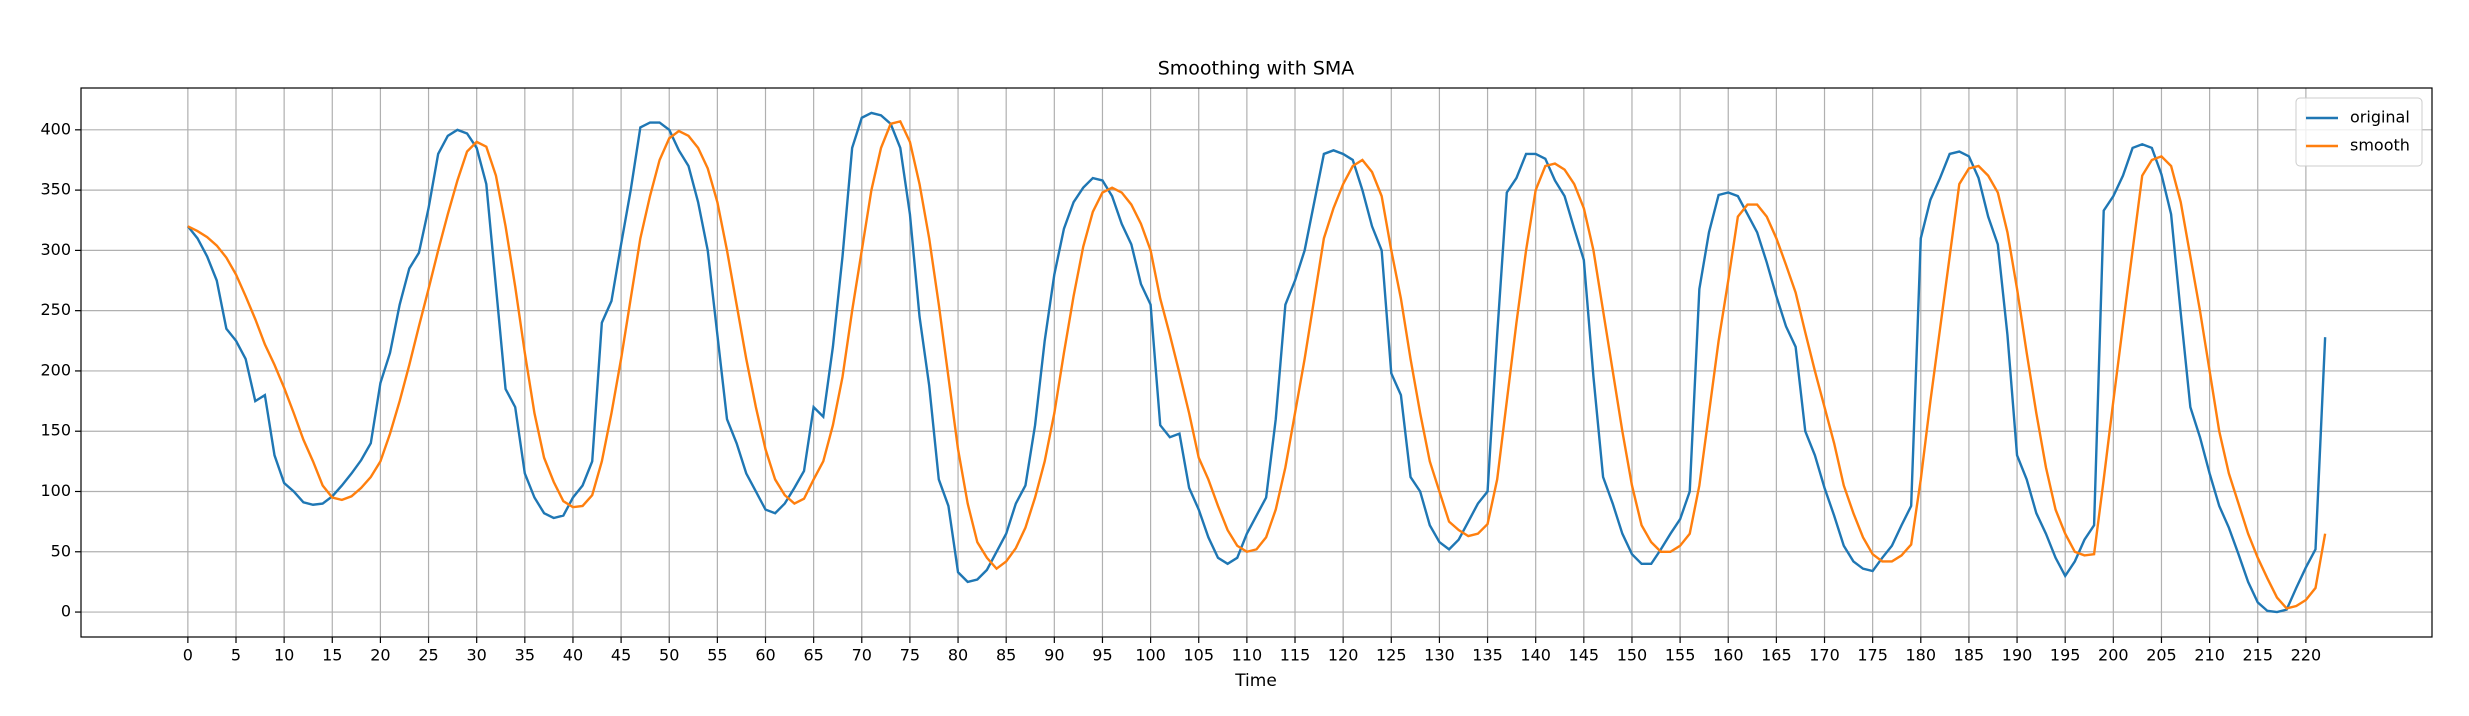  What do you see at coordinates (621, 655) in the screenshot?
I see `x-tick-label: 45` at bounding box center [621, 655].